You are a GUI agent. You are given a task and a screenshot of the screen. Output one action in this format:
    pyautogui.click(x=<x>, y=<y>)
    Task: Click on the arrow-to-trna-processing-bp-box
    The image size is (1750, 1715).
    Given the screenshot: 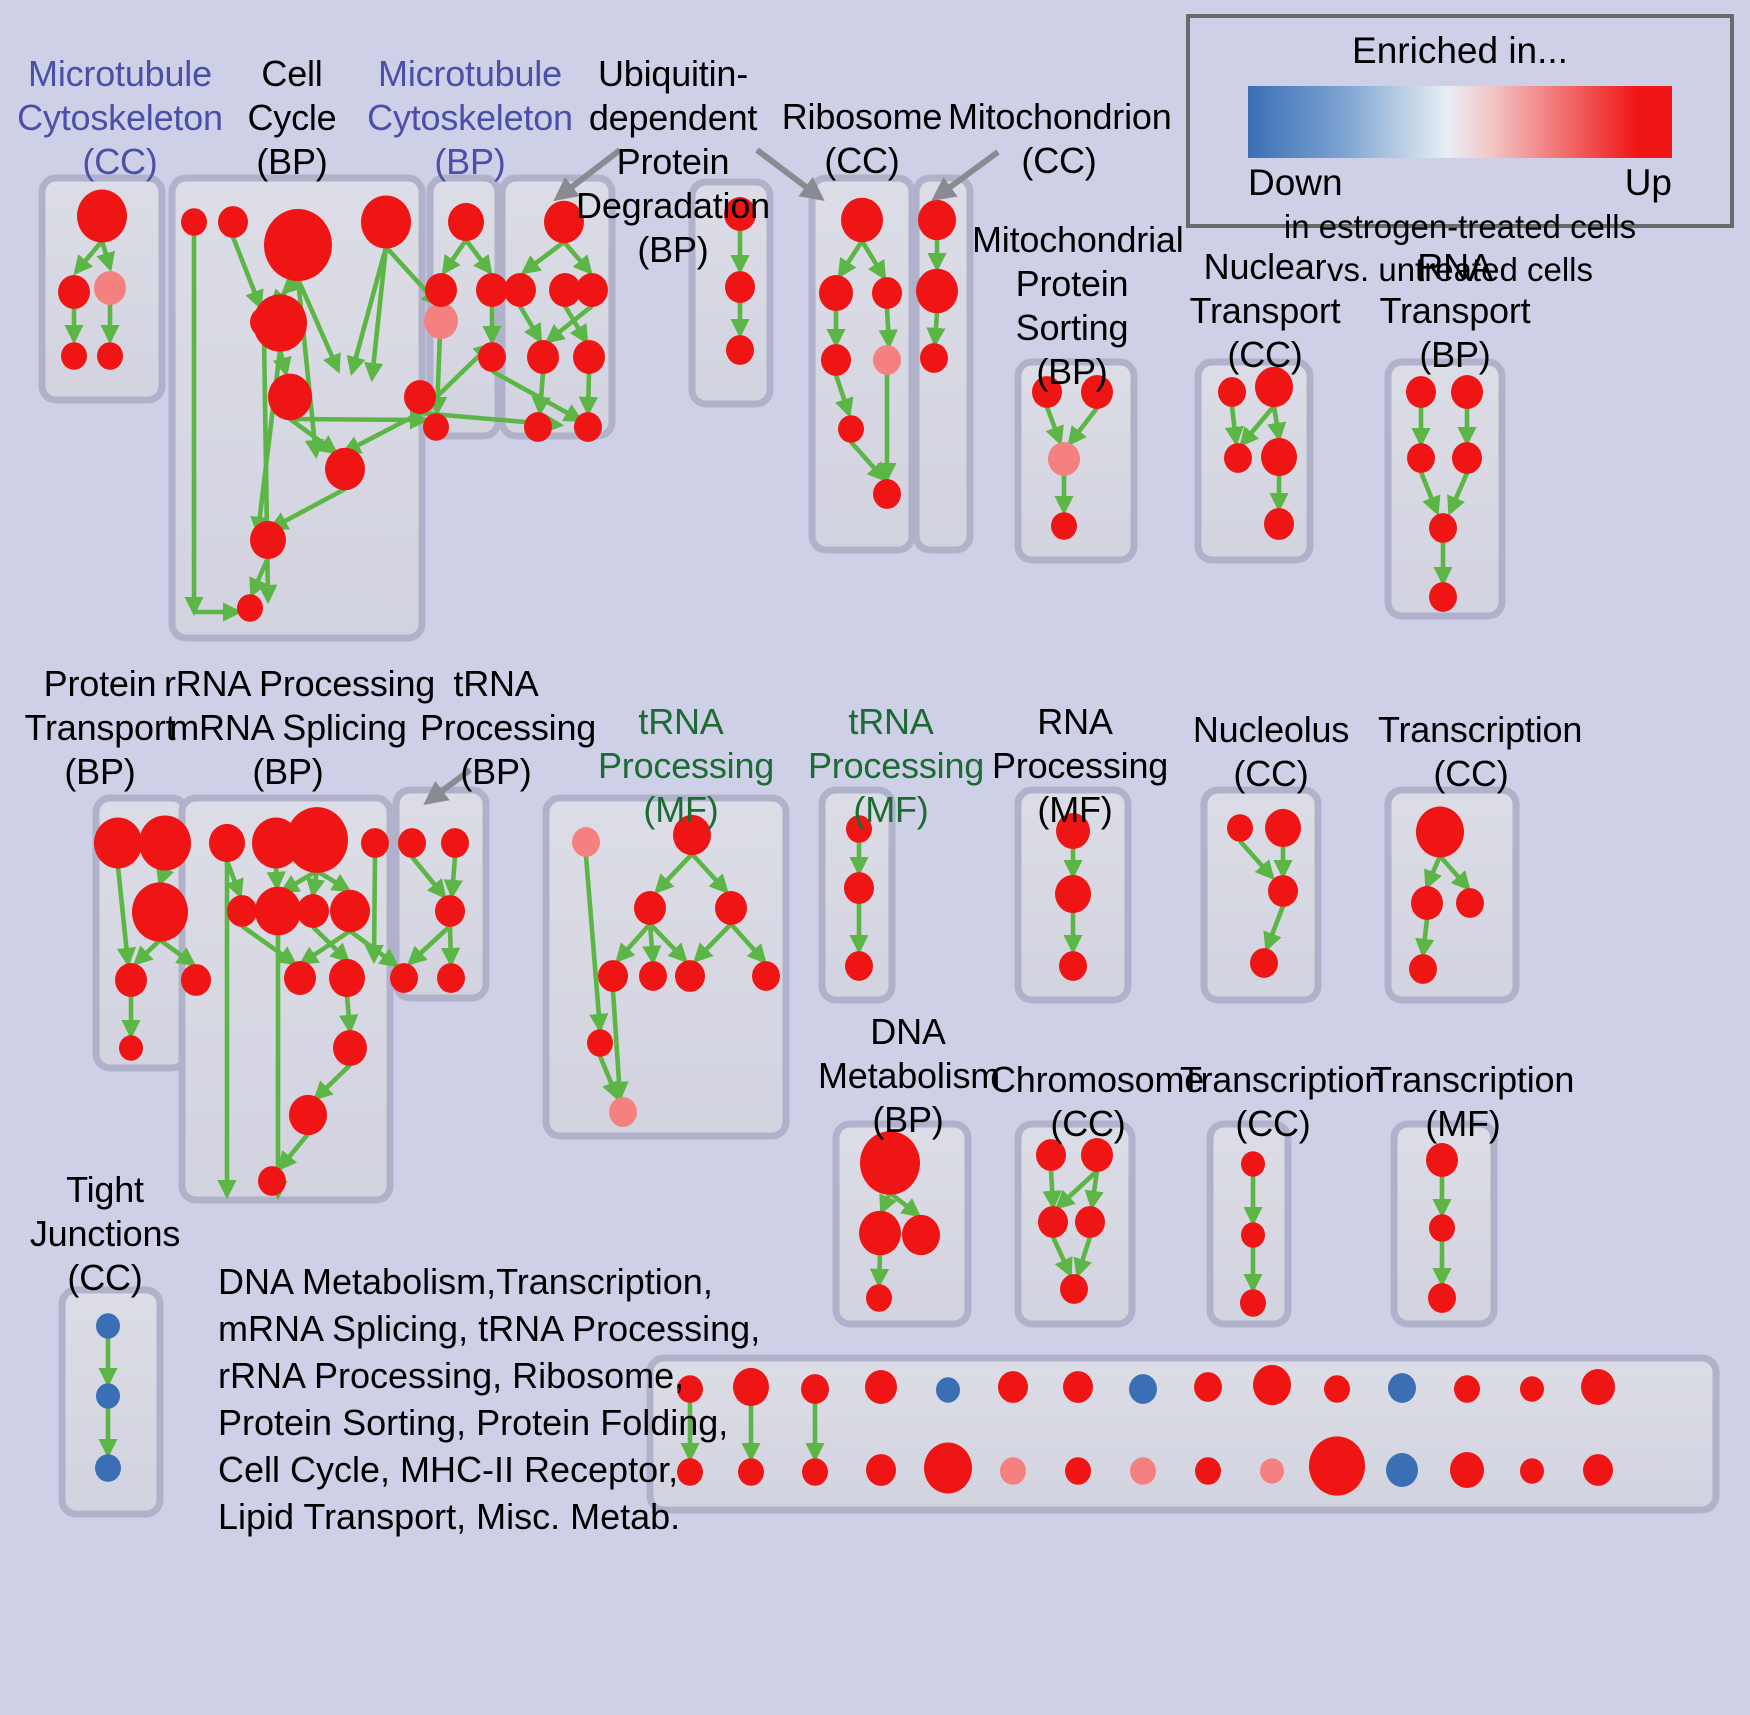 What is the action you would take?
    pyautogui.click(x=447, y=786)
    